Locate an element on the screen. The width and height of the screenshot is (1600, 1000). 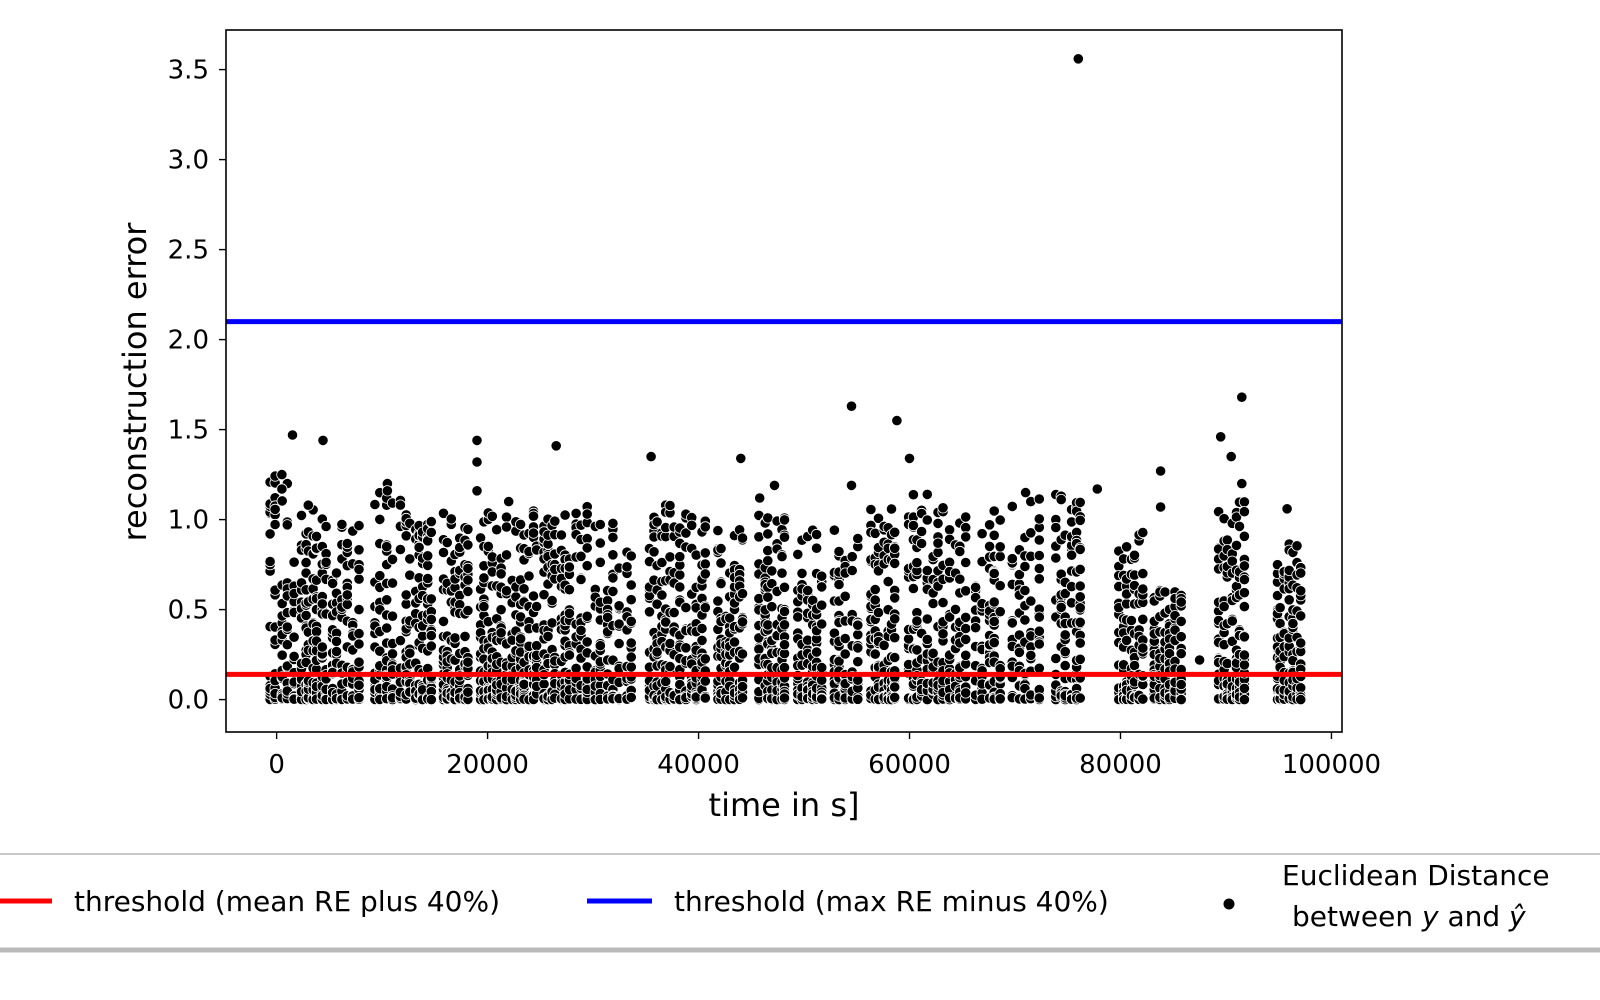
y-tick-label: 1.0 is located at coordinates (188, 521).